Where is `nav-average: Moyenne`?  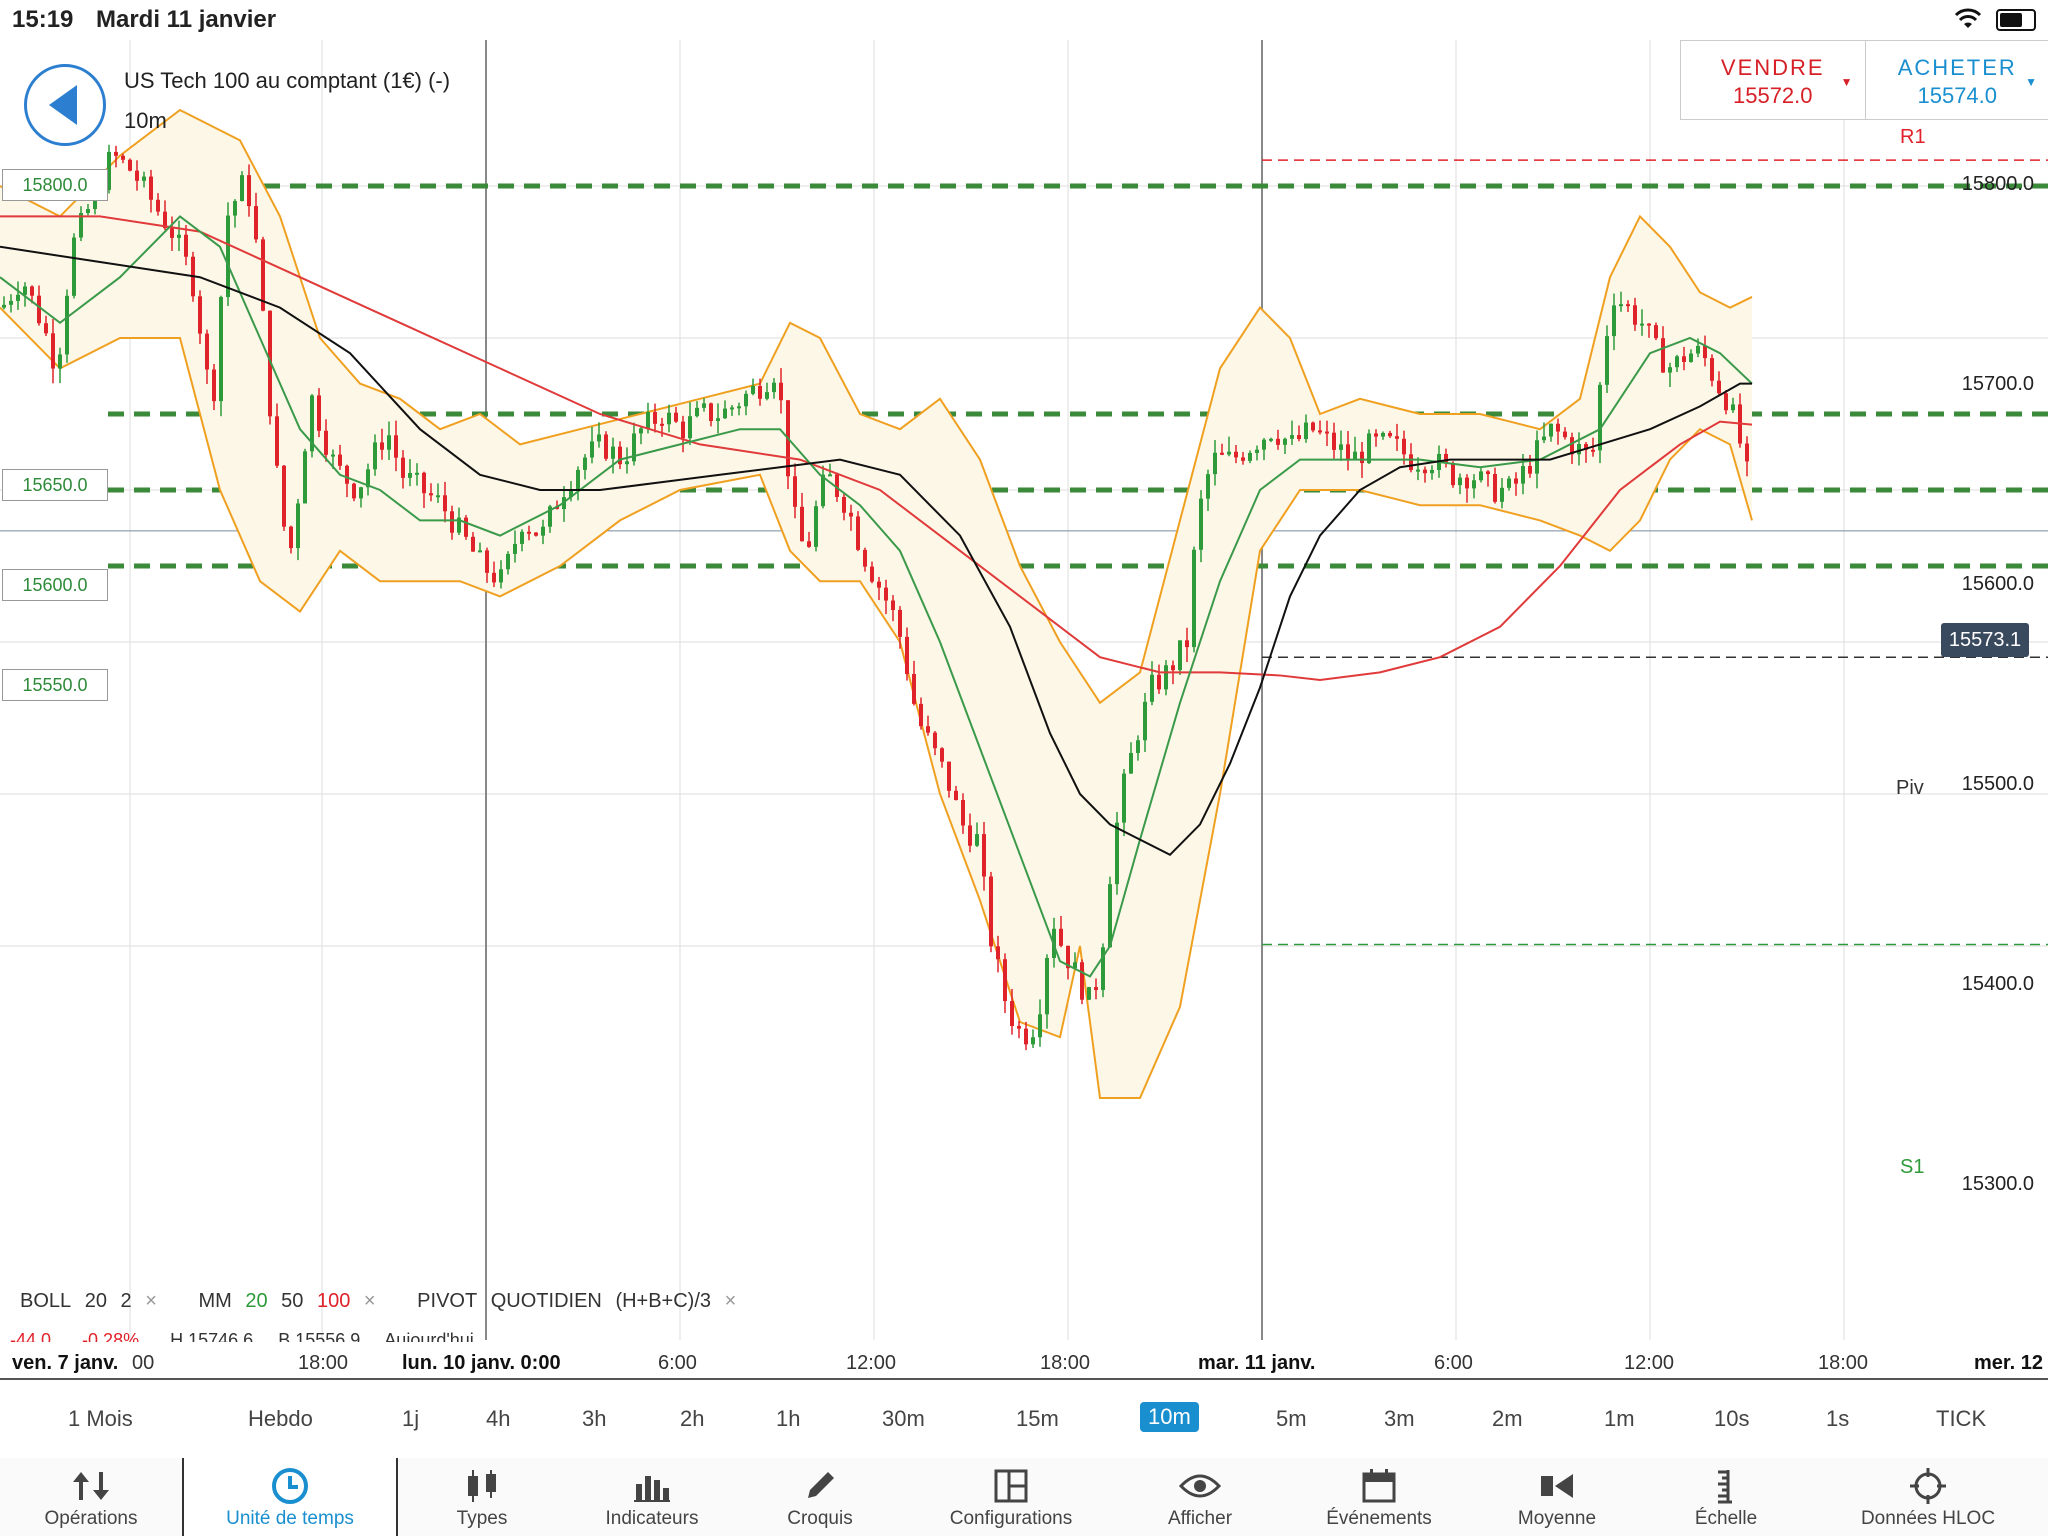
nav-average: Moyenne is located at coordinates (1557, 1497).